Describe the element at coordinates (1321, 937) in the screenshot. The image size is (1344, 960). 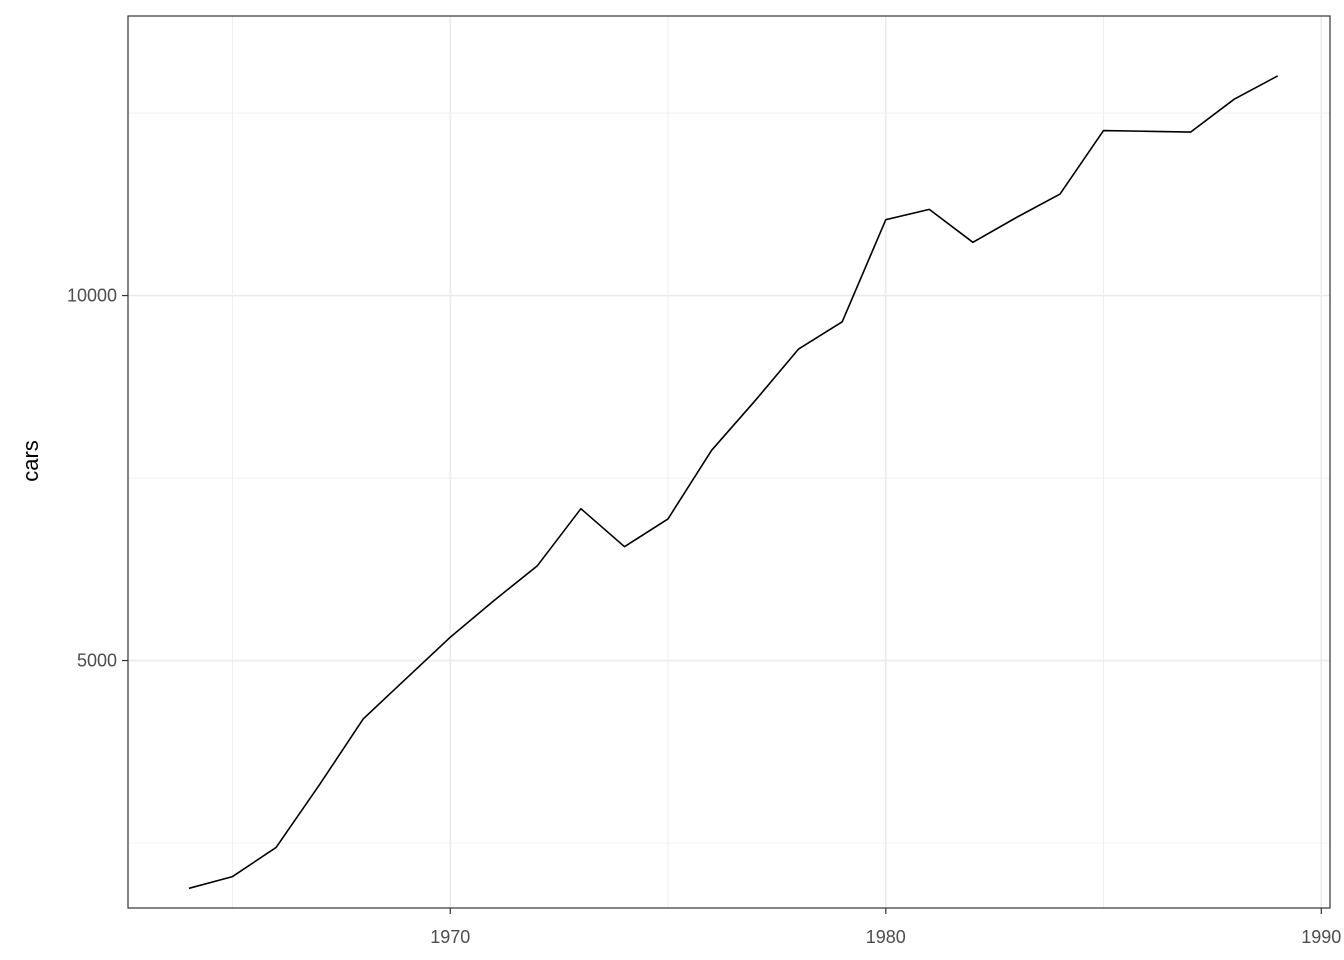
I see `x-tick-label: 1990` at that location.